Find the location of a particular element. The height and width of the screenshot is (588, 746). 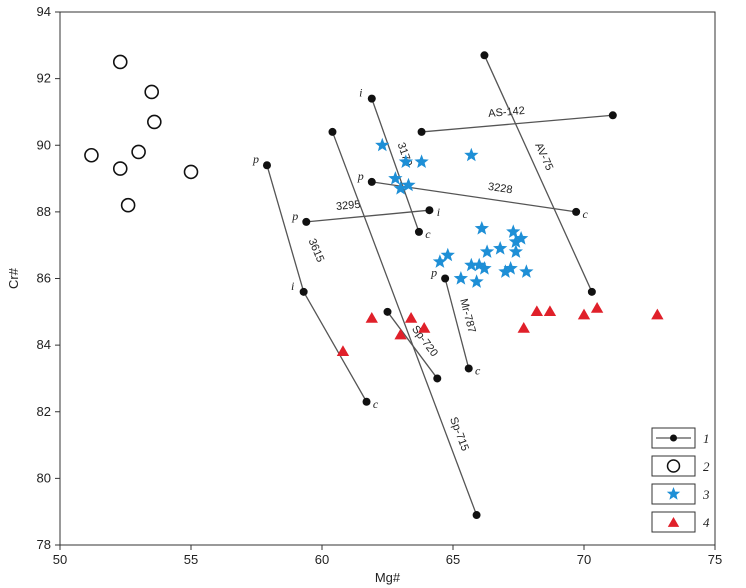

legend-star is located at coordinates (673, 493).